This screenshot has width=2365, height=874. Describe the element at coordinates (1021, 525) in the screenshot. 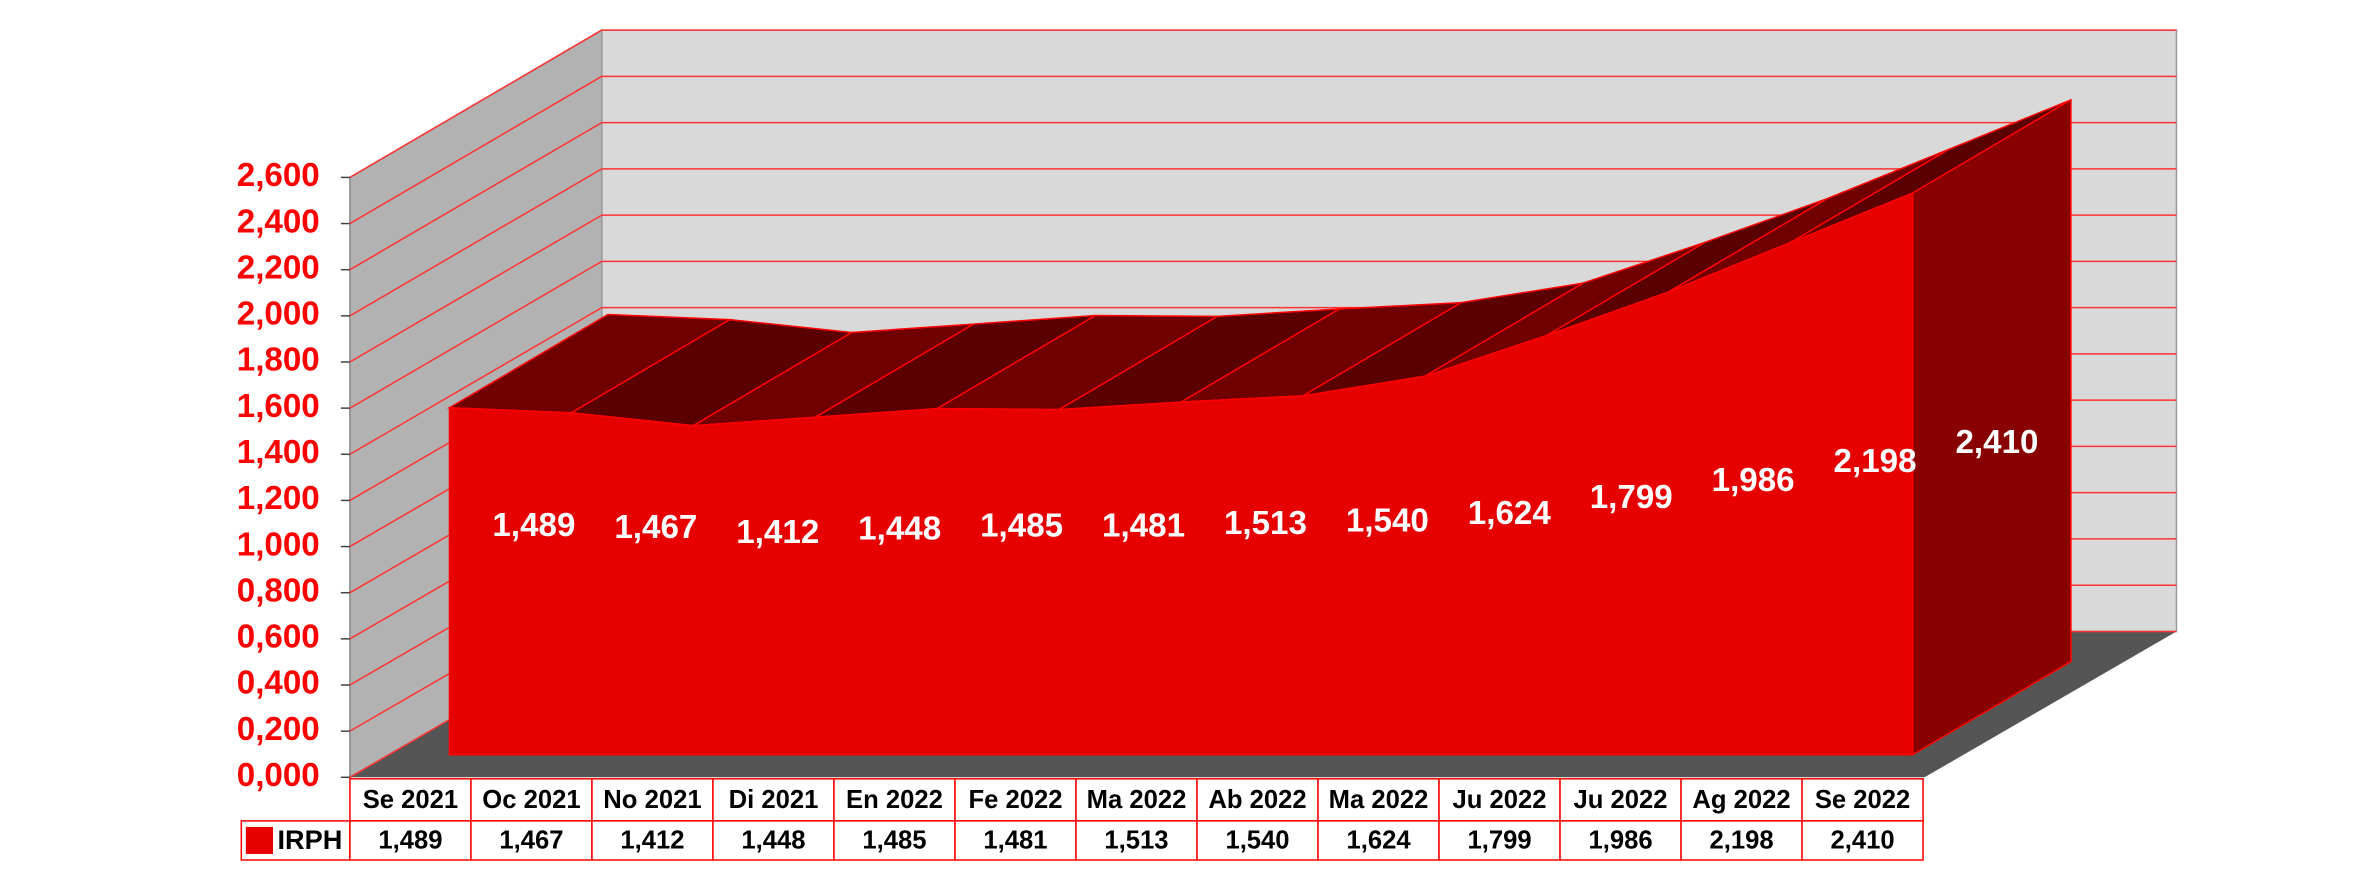

I see `data-label: 1,485` at that location.